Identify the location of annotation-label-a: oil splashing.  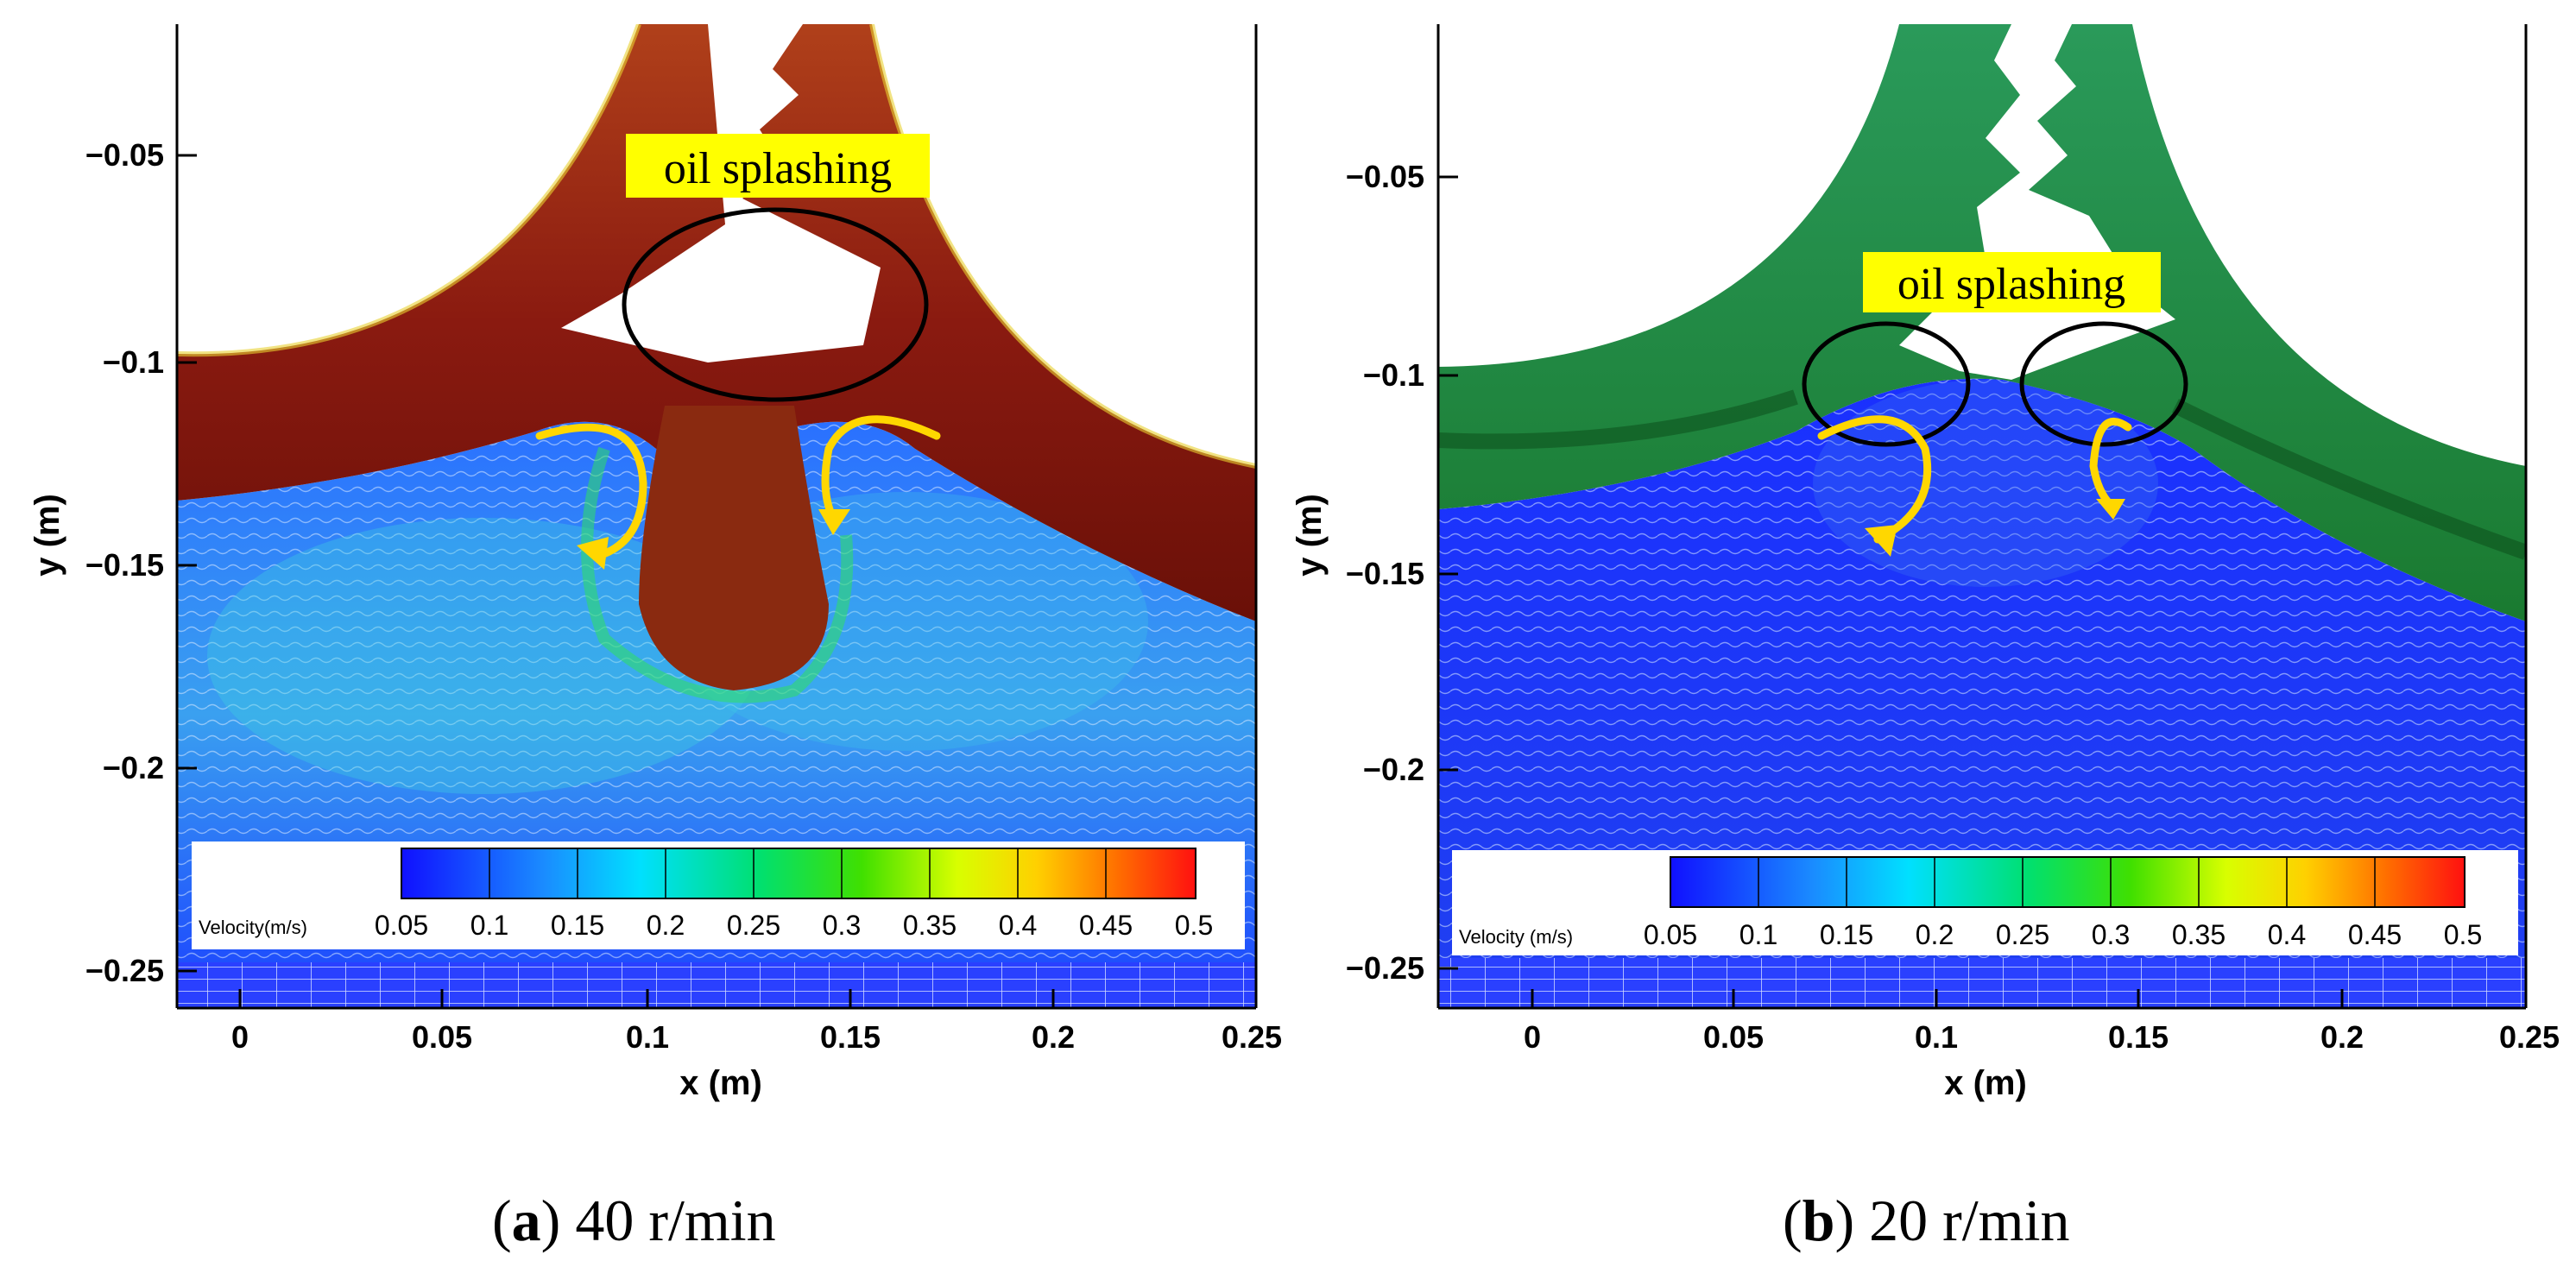
(778, 168).